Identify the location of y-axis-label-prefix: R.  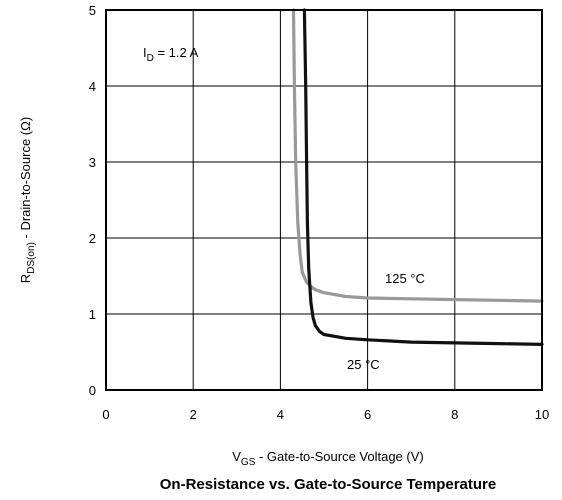
(25, 278).